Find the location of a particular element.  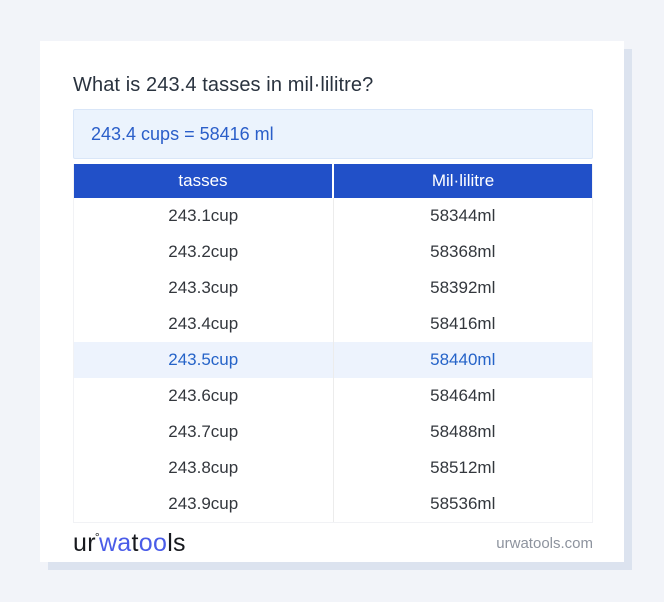

urwatools-logo: ur°watools is located at coordinates (129, 542).